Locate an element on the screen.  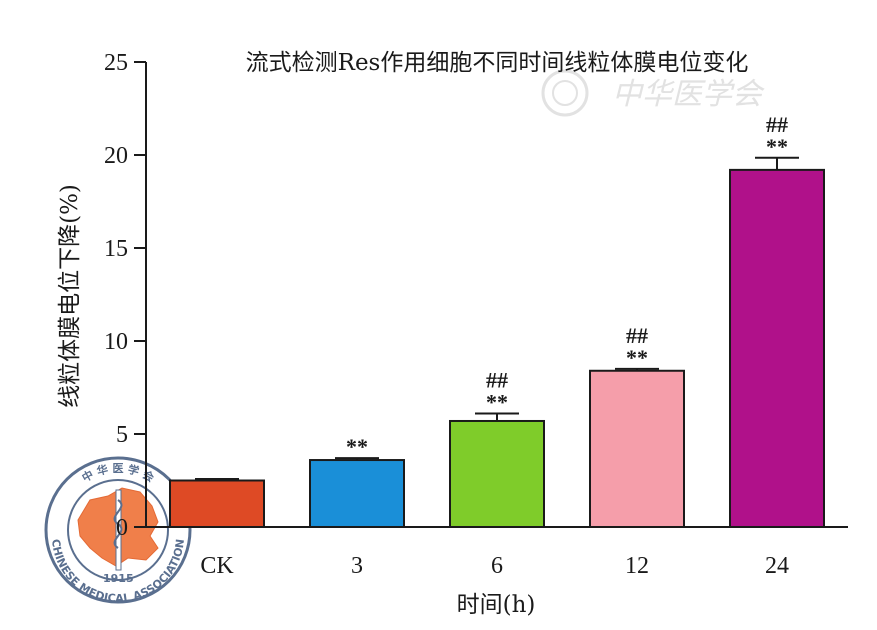
y-tick-label: 15 is located at coordinates (116, 249).